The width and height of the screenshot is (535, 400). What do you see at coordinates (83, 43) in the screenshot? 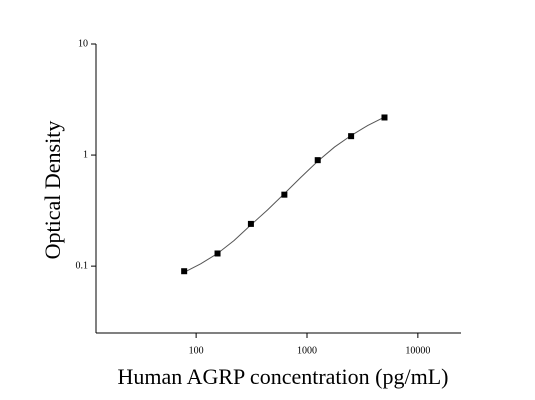
I see `y-tick-label: 10` at bounding box center [83, 43].